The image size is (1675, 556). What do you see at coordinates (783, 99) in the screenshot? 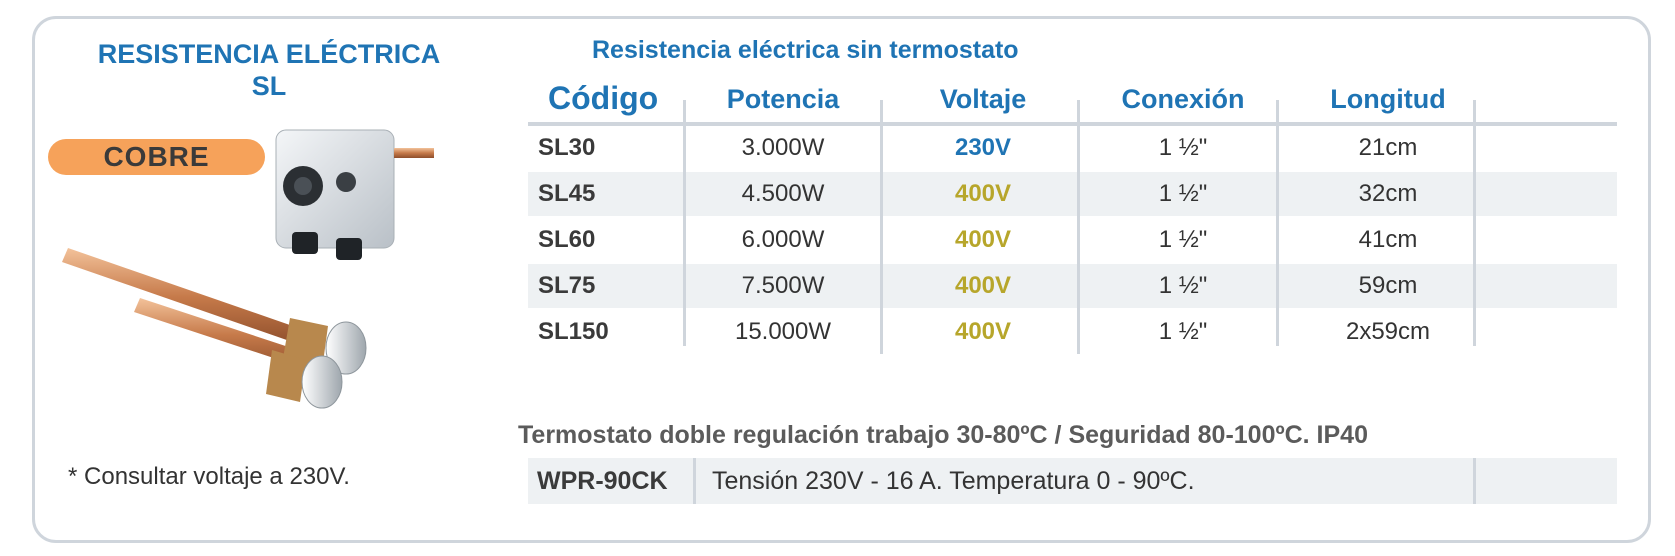
I see `header-potencia: Potencia` at bounding box center [783, 99].